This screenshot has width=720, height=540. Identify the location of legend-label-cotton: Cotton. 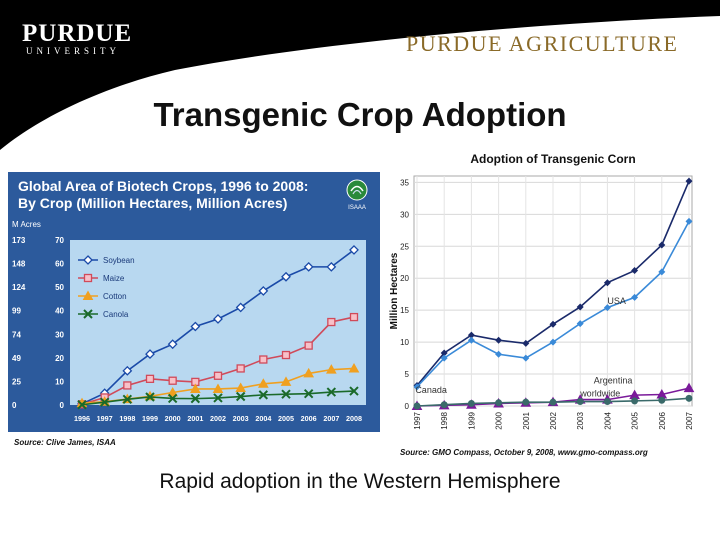
(115, 296).